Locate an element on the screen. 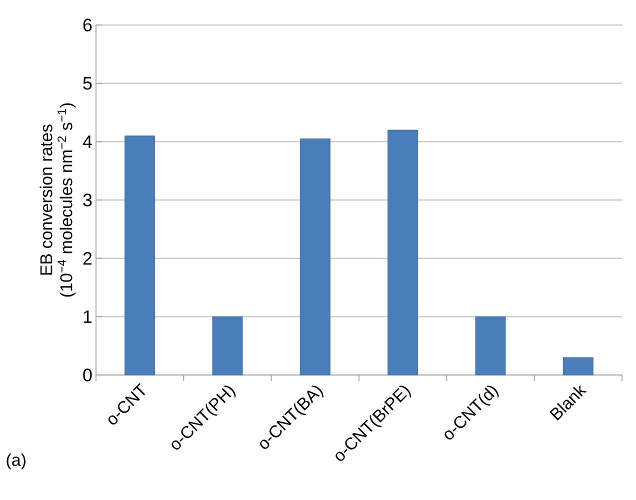 The image size is (636, 500). y-tick-label: 2 is located at coordinates (87, 258).